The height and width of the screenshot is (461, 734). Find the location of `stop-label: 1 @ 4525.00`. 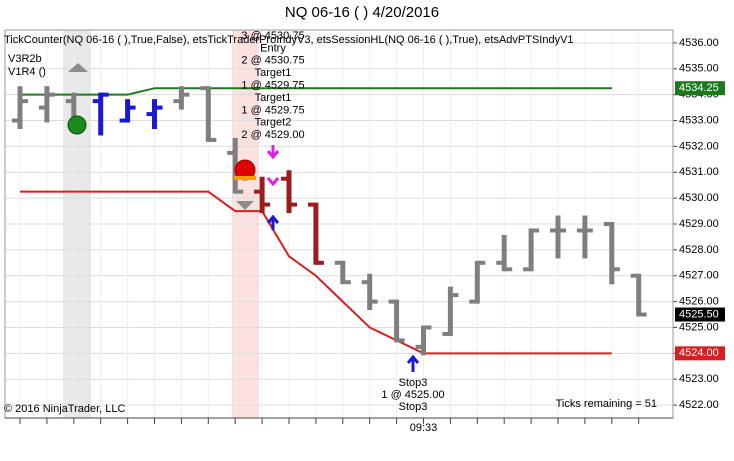

stop-label: 1 @ 4525.00 is located at coordinates (412, 395).